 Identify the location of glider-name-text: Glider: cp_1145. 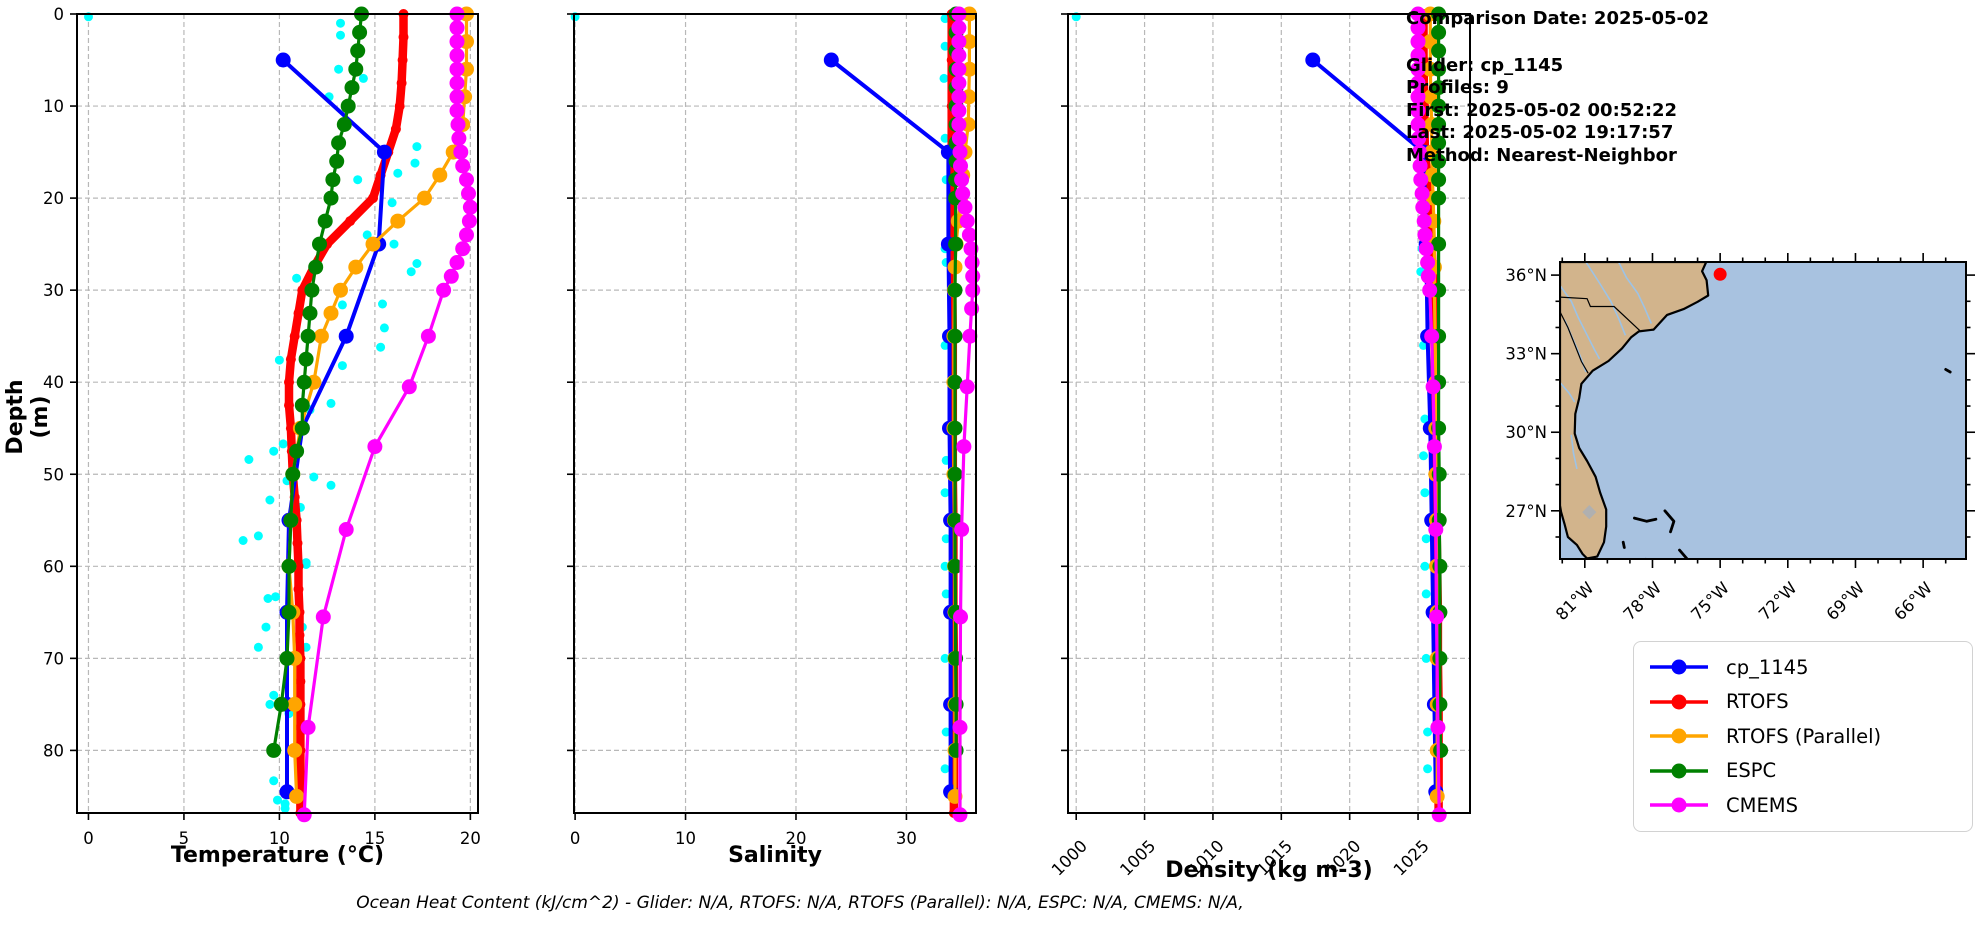
(1485, 65).